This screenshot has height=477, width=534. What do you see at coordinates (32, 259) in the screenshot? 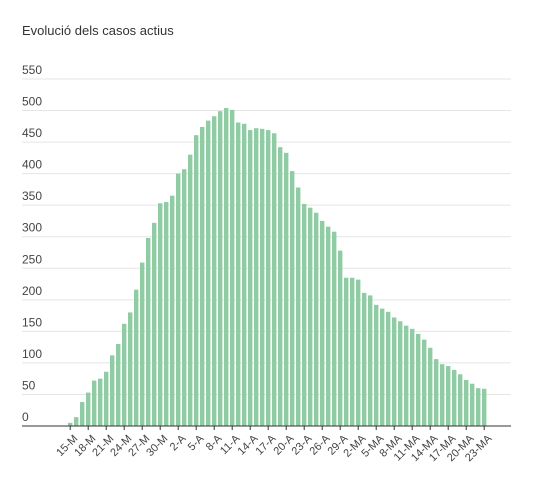
I see `y-tick-label: 250` at bounding box center [32, 259].